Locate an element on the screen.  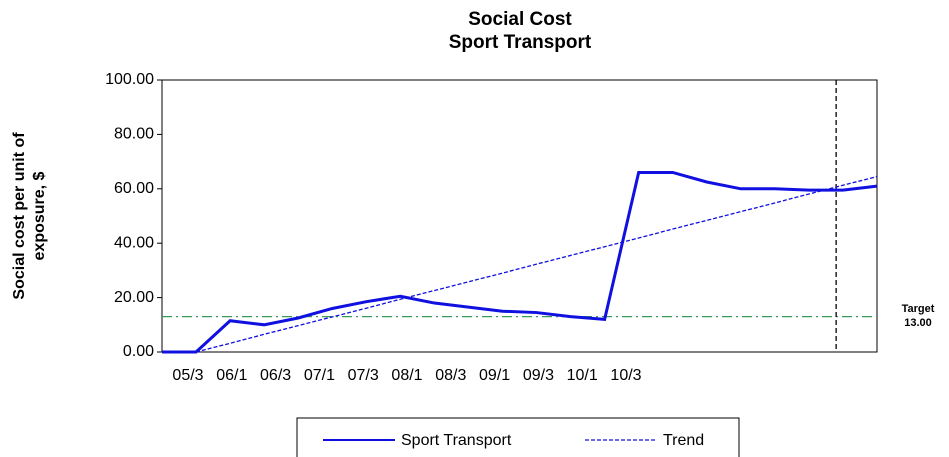
y-axis-title: Social cost per unit of exposure, $ is located at coordinates (29, 216).